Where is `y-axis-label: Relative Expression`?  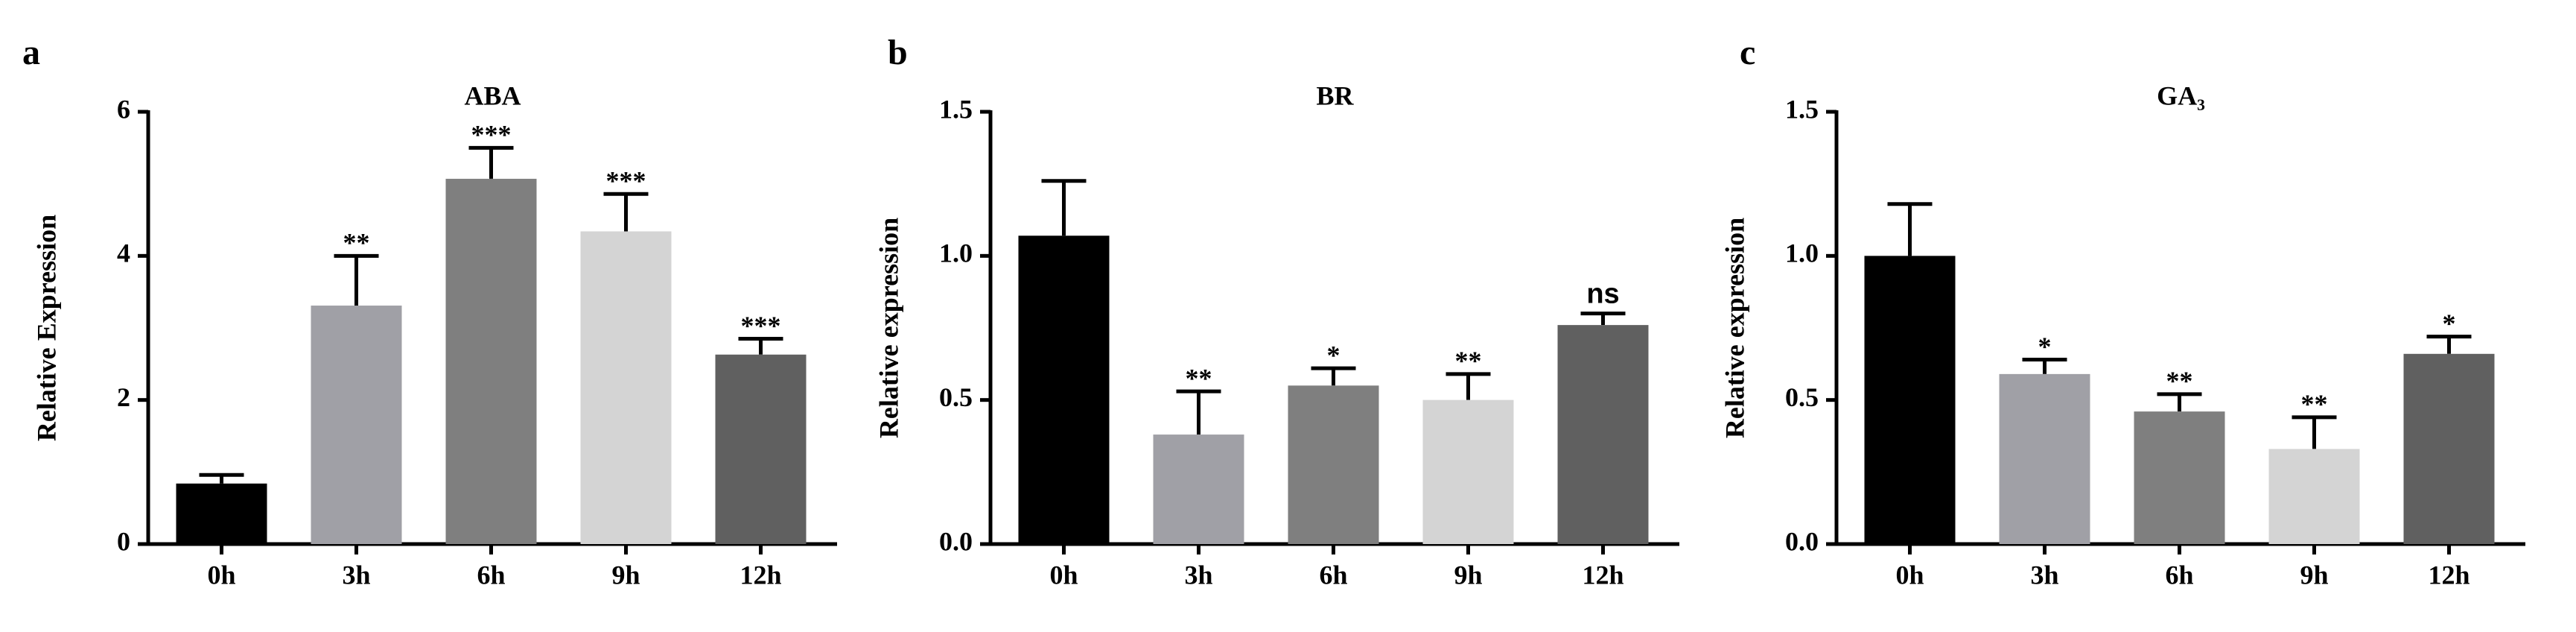 y-axis-label: Relative Expression is located at coordinates (46, 328).